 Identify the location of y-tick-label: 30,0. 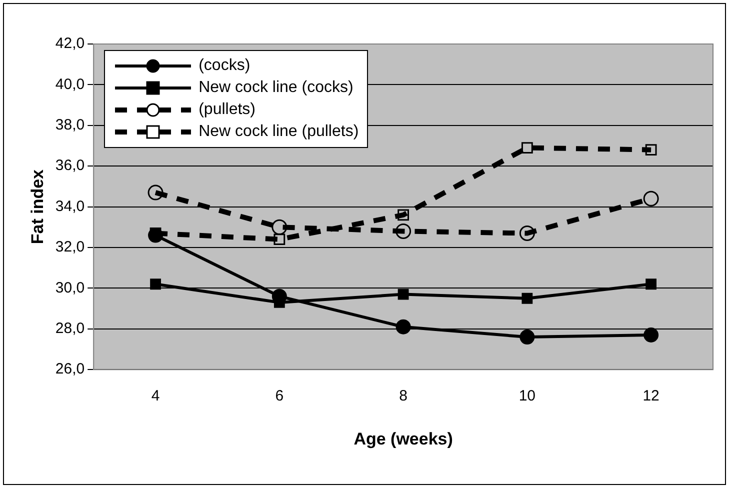
(70, 287).